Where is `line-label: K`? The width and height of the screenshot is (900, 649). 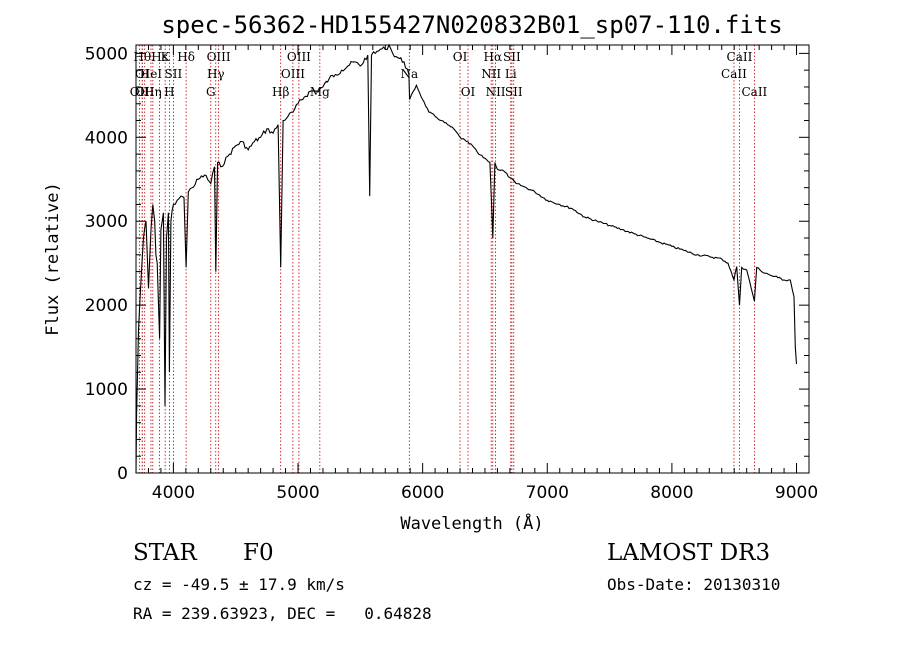
line-label: K is located at coordinates (166, 57).